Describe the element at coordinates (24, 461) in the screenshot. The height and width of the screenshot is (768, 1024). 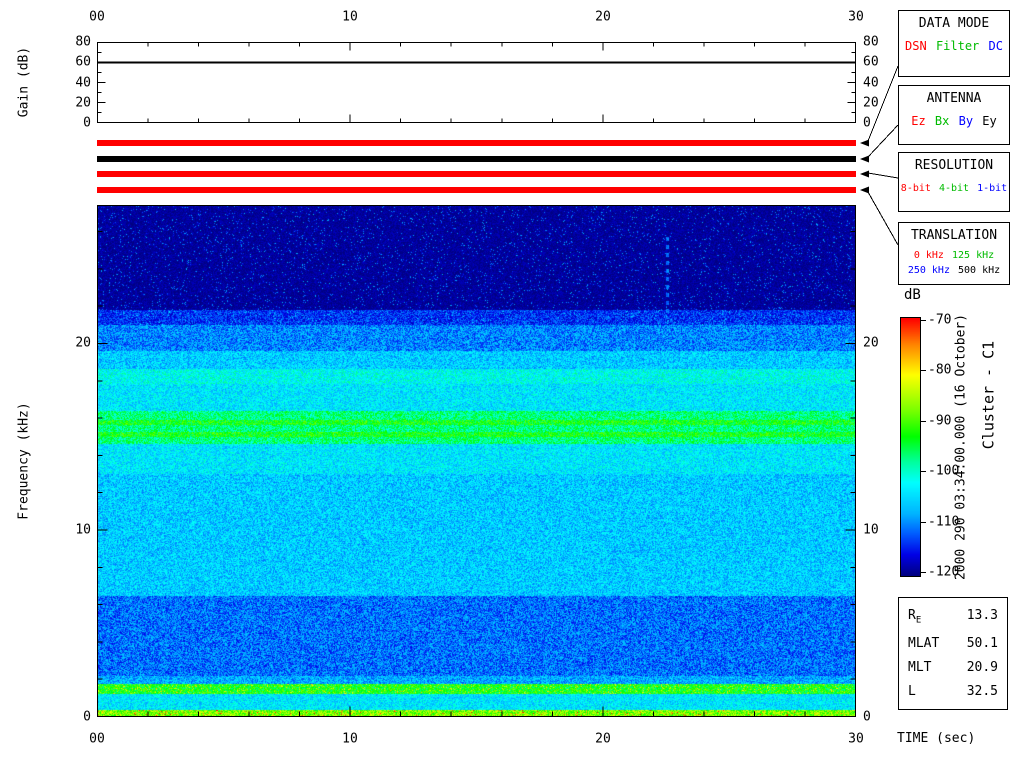
I see `frequency-axis-label: Frequency (kHz)` at that location.